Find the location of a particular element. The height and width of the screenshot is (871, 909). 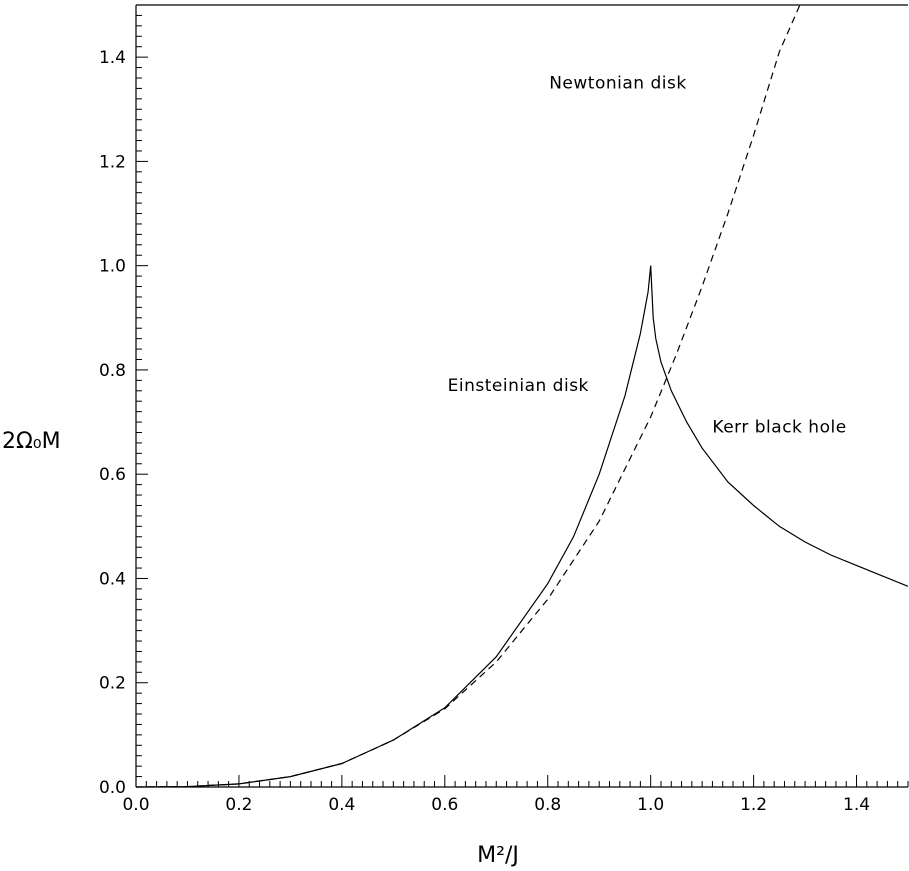

y-tick-label: 0.8 is located at coordinates (112, 371).